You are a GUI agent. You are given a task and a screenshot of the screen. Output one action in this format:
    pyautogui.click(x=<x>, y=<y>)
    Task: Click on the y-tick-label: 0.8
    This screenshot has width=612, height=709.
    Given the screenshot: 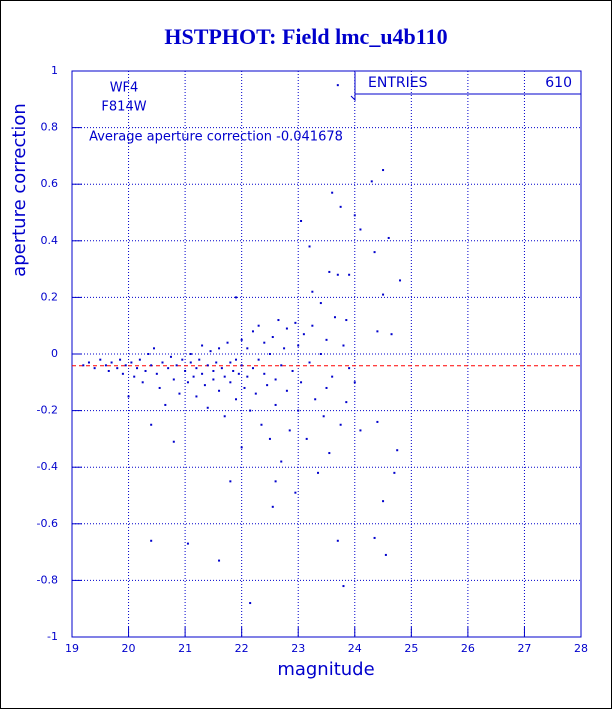 What is the action you would take?
    pyautogui.click(x=50, y=127)
    